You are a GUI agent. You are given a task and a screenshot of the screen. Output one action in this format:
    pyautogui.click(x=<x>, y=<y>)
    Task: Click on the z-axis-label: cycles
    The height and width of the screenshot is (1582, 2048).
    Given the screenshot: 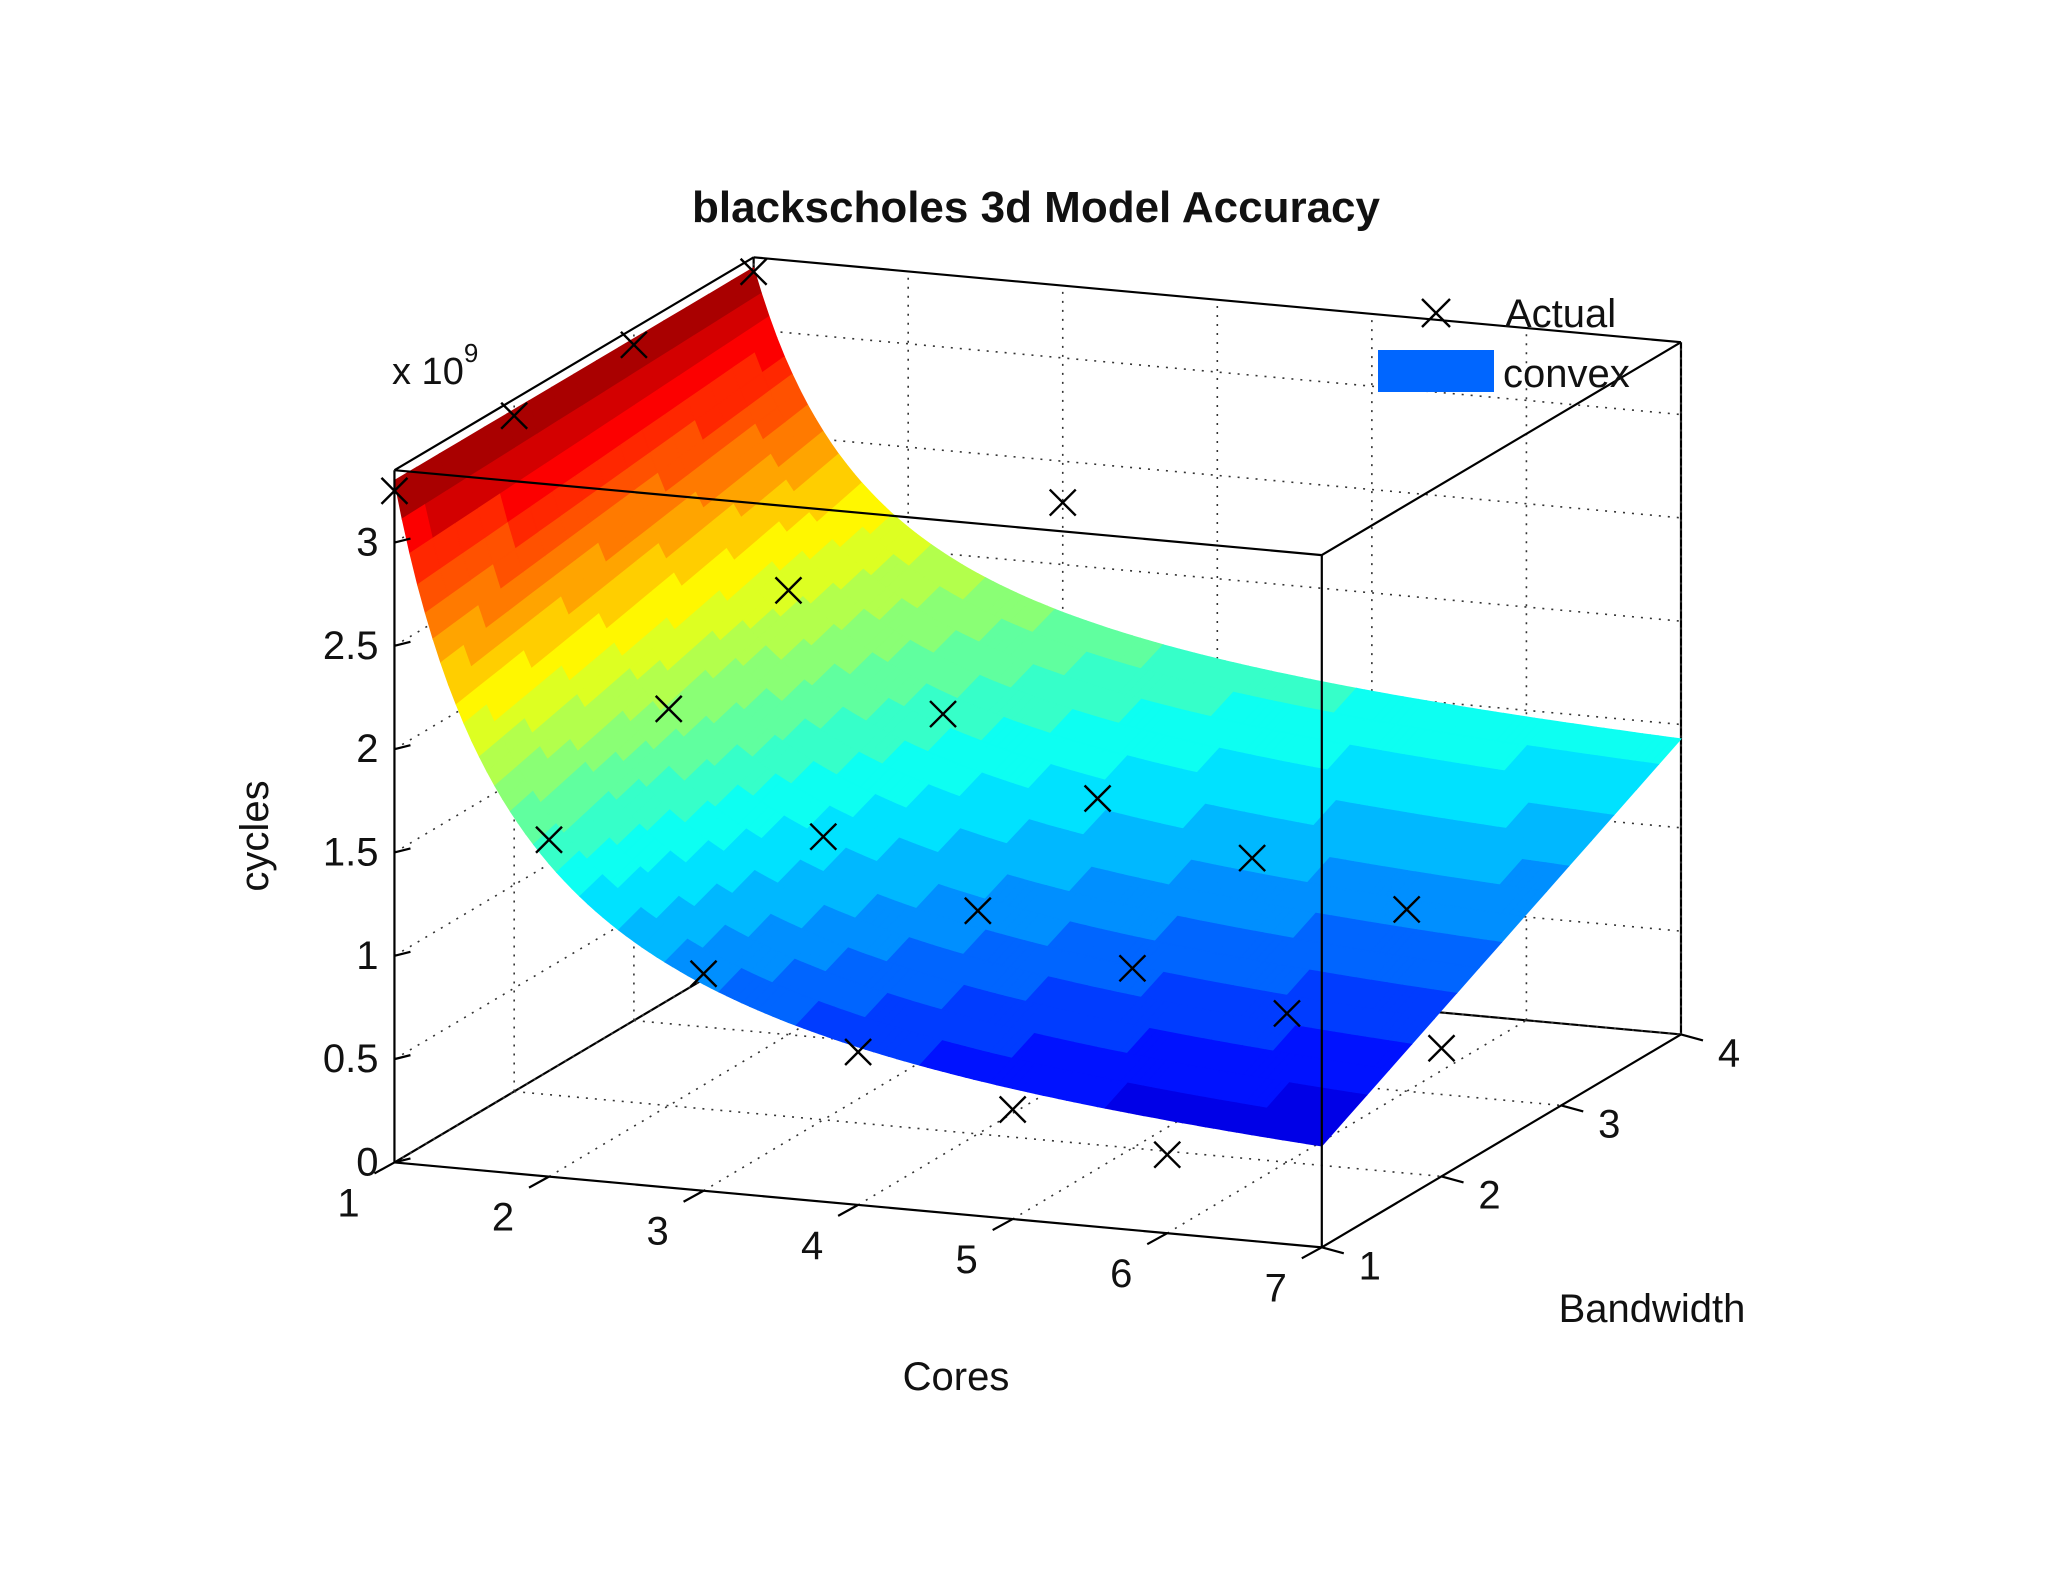 What is the action you would take?
    pyautogui.click(x=255, y=835)
    